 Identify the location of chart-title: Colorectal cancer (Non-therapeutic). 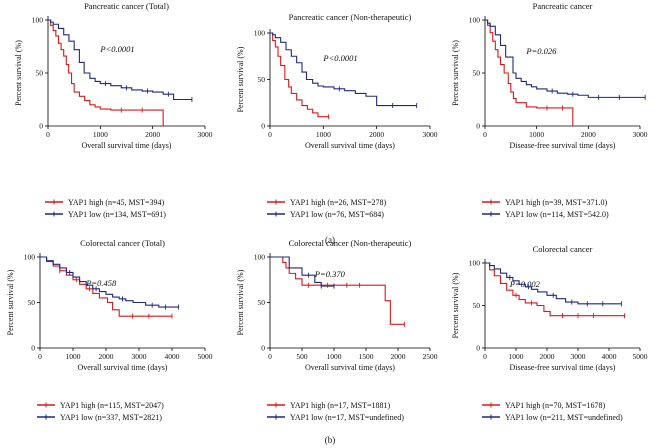
(350, 243).